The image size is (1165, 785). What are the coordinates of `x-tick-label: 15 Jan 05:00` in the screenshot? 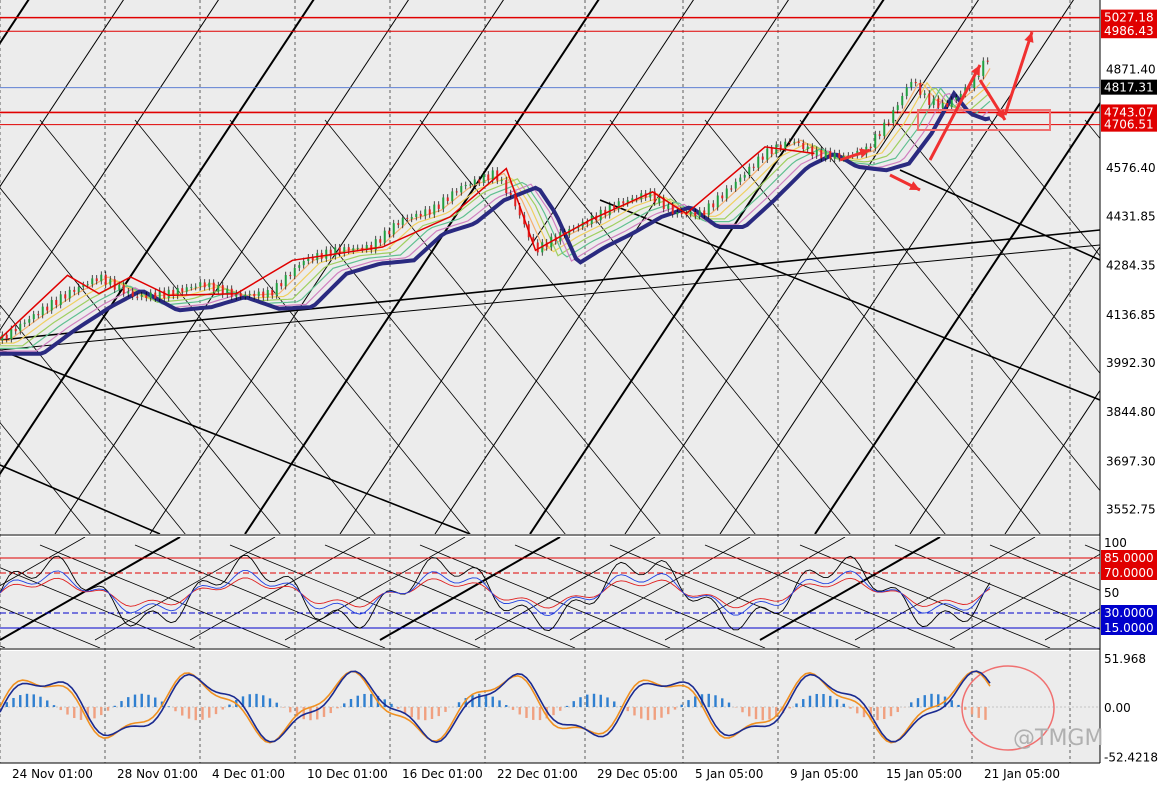 It's located at (924, 774).